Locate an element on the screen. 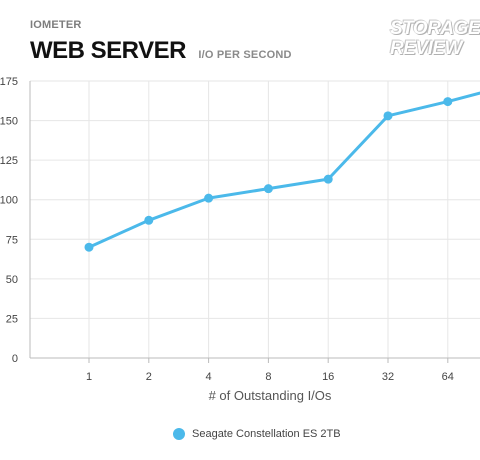  y-tick-label: 100 is located at coordinates (9, 201).